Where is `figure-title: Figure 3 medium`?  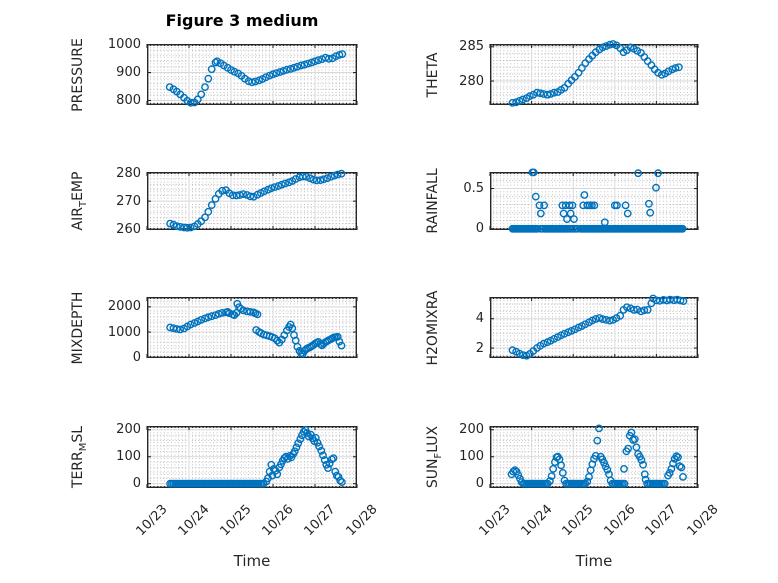
figure-title: Figure 3 medium is located at coordinates (242, 20).